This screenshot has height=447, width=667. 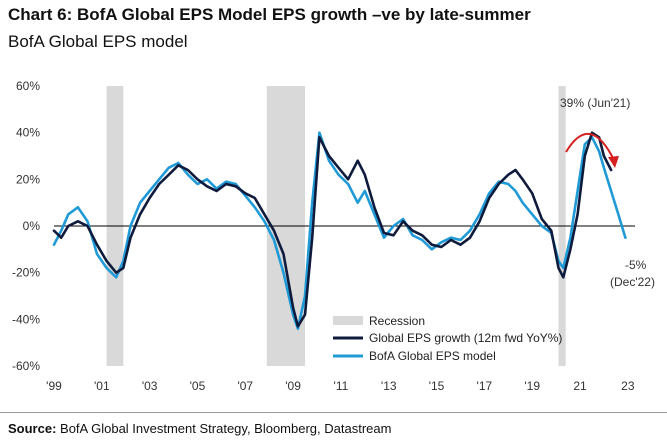 What do you see at coordinates (465, 338) in the screenshot?
I see `legend-label-global-eps: Global EPS growth (12m fwd YoY%)` at bounding box center [465, 338].